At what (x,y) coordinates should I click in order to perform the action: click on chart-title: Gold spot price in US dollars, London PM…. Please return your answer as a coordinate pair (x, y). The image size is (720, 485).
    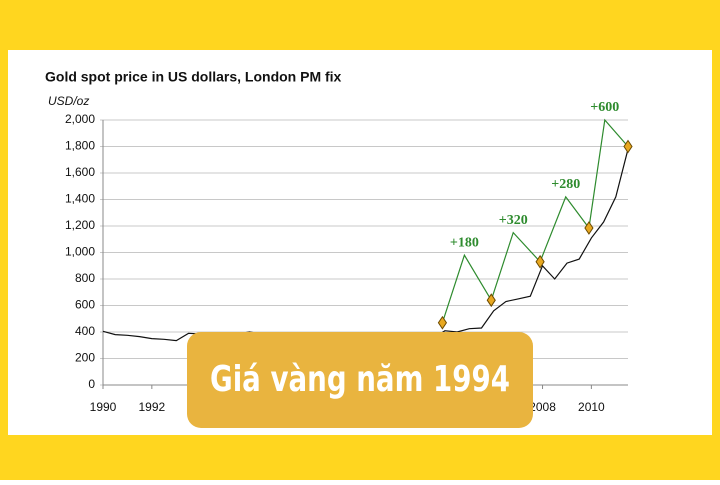
    Looking at the image, I should click on (193, 77).